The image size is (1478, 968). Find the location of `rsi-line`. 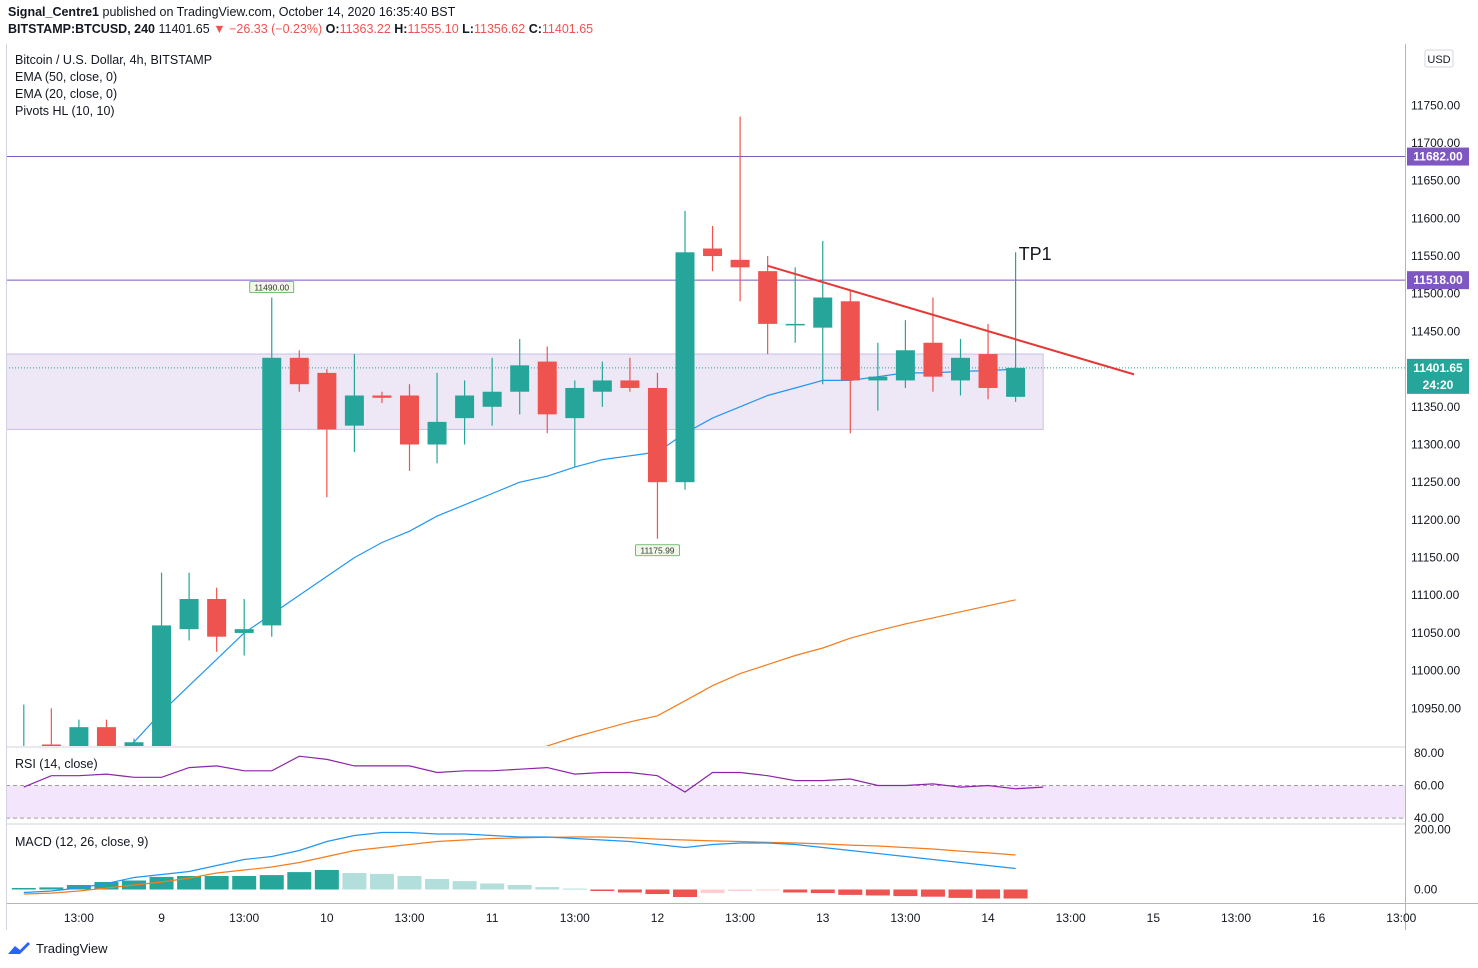

rsi-line is located at coordinates (533, 774).